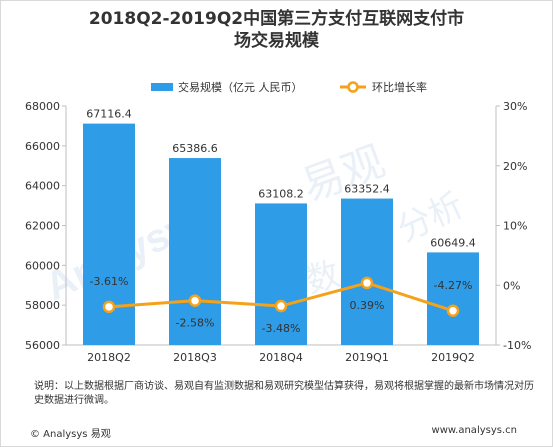 This screenshot has width=553, height=447. I want to click on footer-url: www.analysys.cn, so click(474, 430).